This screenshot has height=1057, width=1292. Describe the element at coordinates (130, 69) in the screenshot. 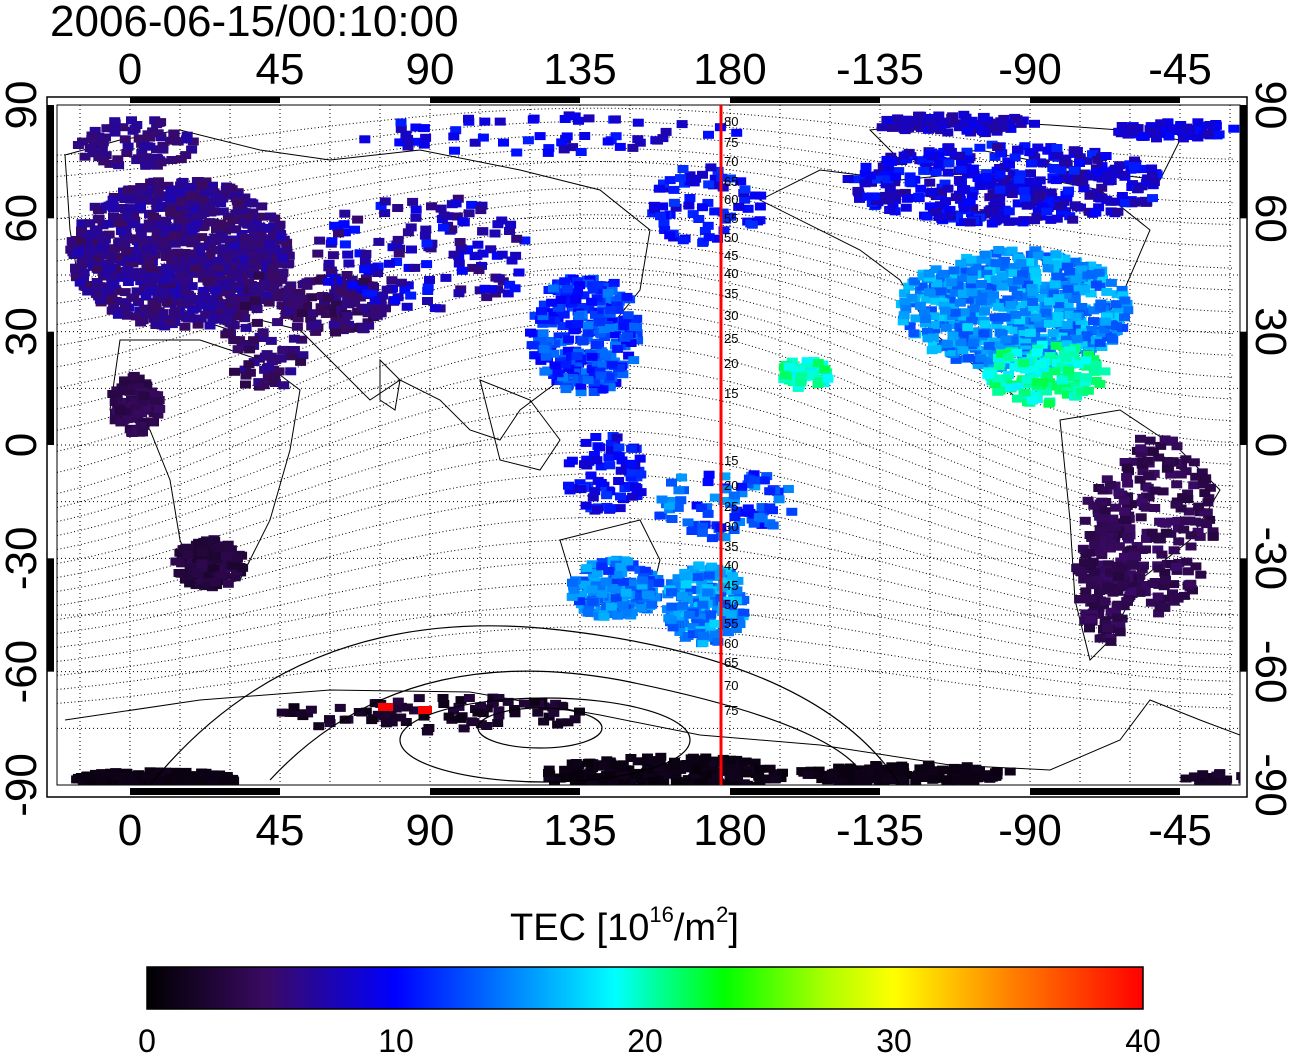

I see `lon-tick-label-top: 0` at that location.